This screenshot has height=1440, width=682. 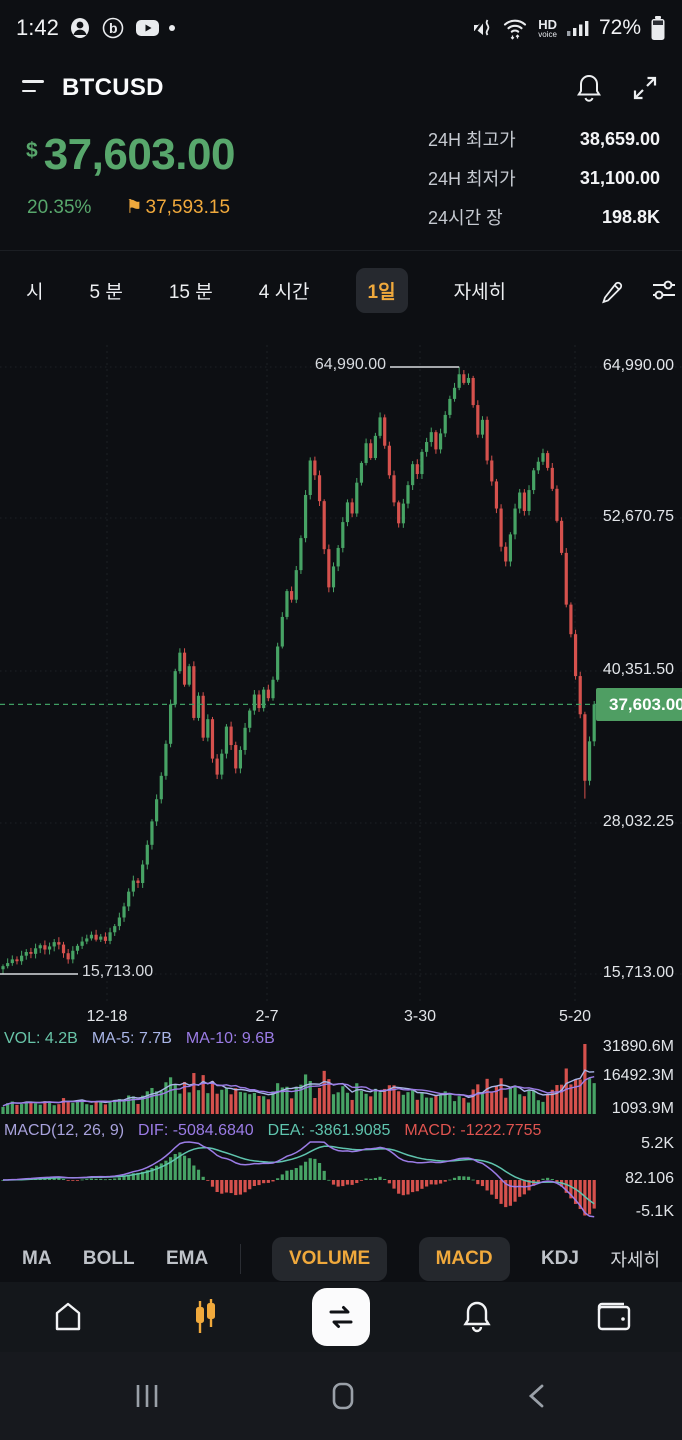 I want to click on tab-more: 자세히, so click(x=635, y=1260).